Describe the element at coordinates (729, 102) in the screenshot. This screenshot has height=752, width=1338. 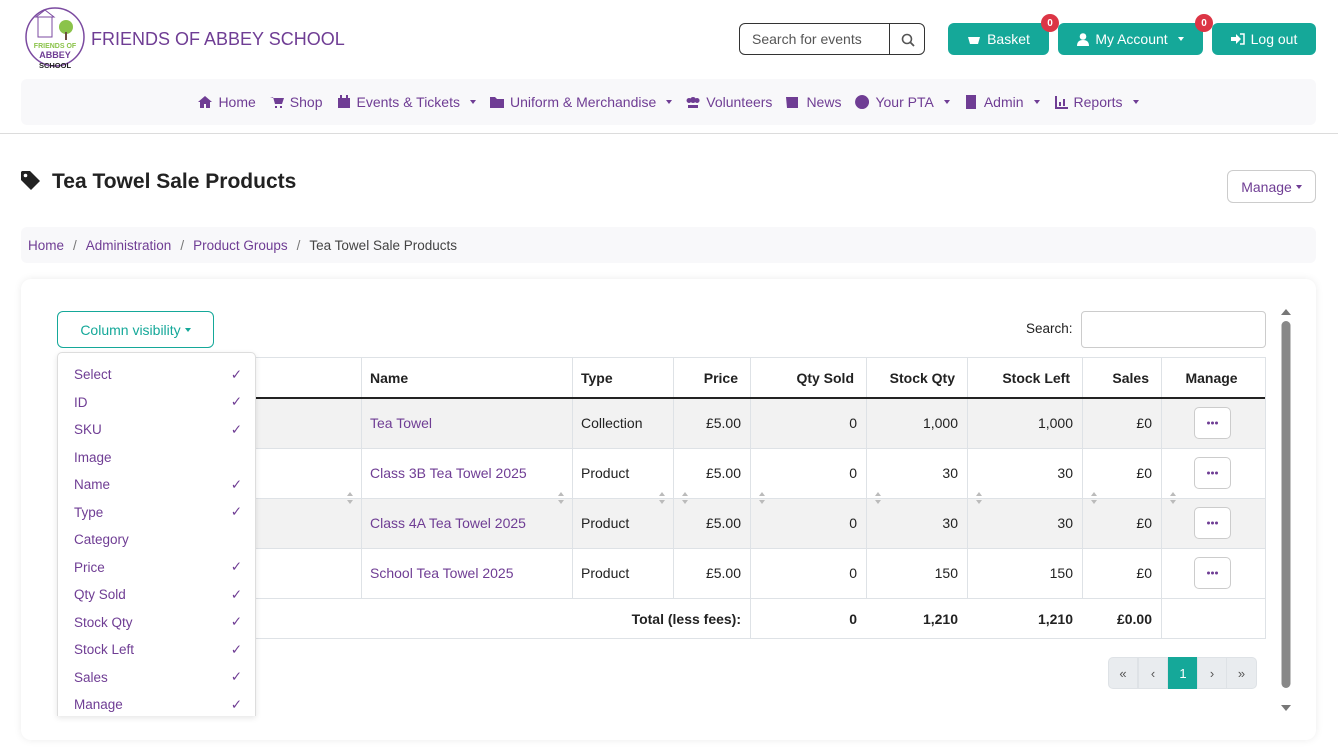
I see `nav-item: Volunteers` at that location.